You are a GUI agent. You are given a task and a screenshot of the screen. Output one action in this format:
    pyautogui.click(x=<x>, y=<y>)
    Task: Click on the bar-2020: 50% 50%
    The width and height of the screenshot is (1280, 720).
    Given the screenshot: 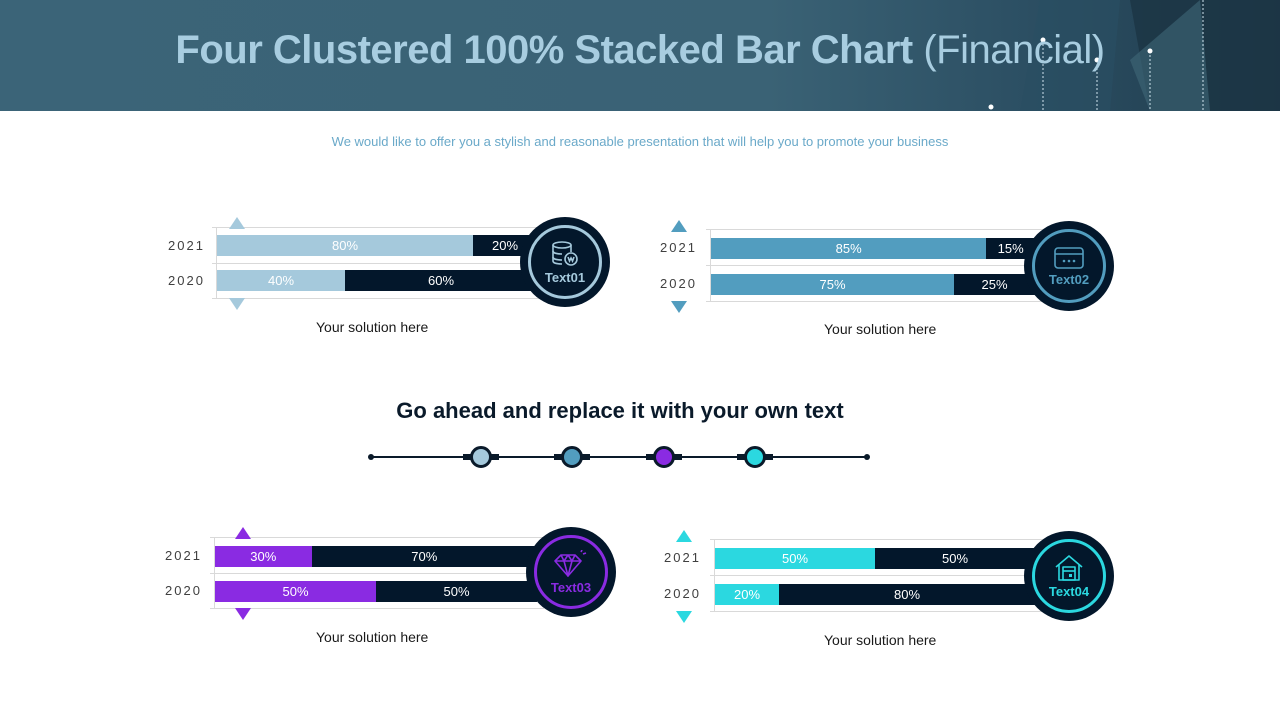 What is the action you would take?
    pyautogui.click(x=376, y=591)
    